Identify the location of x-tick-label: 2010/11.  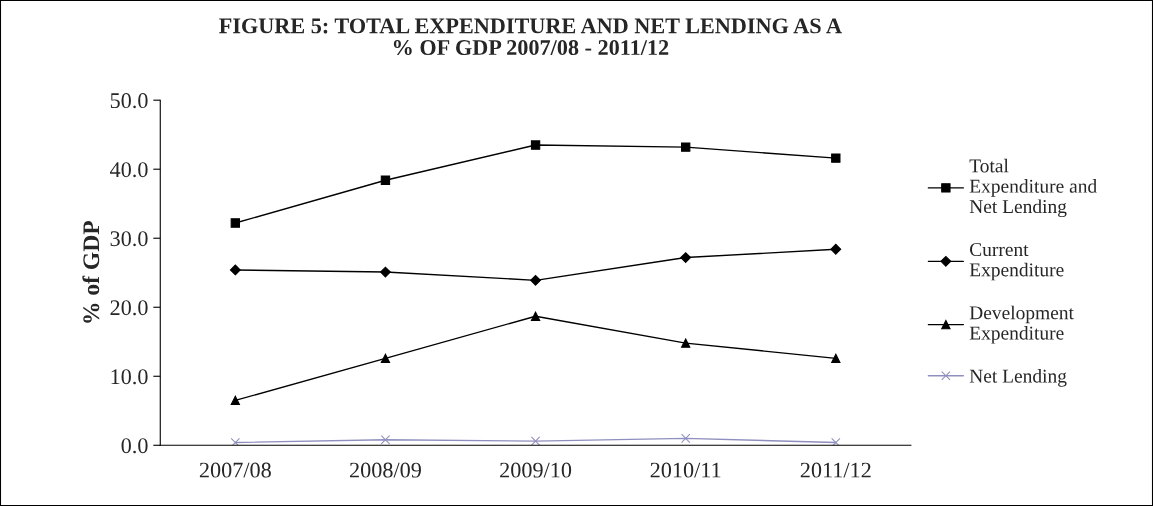
(685, 470).